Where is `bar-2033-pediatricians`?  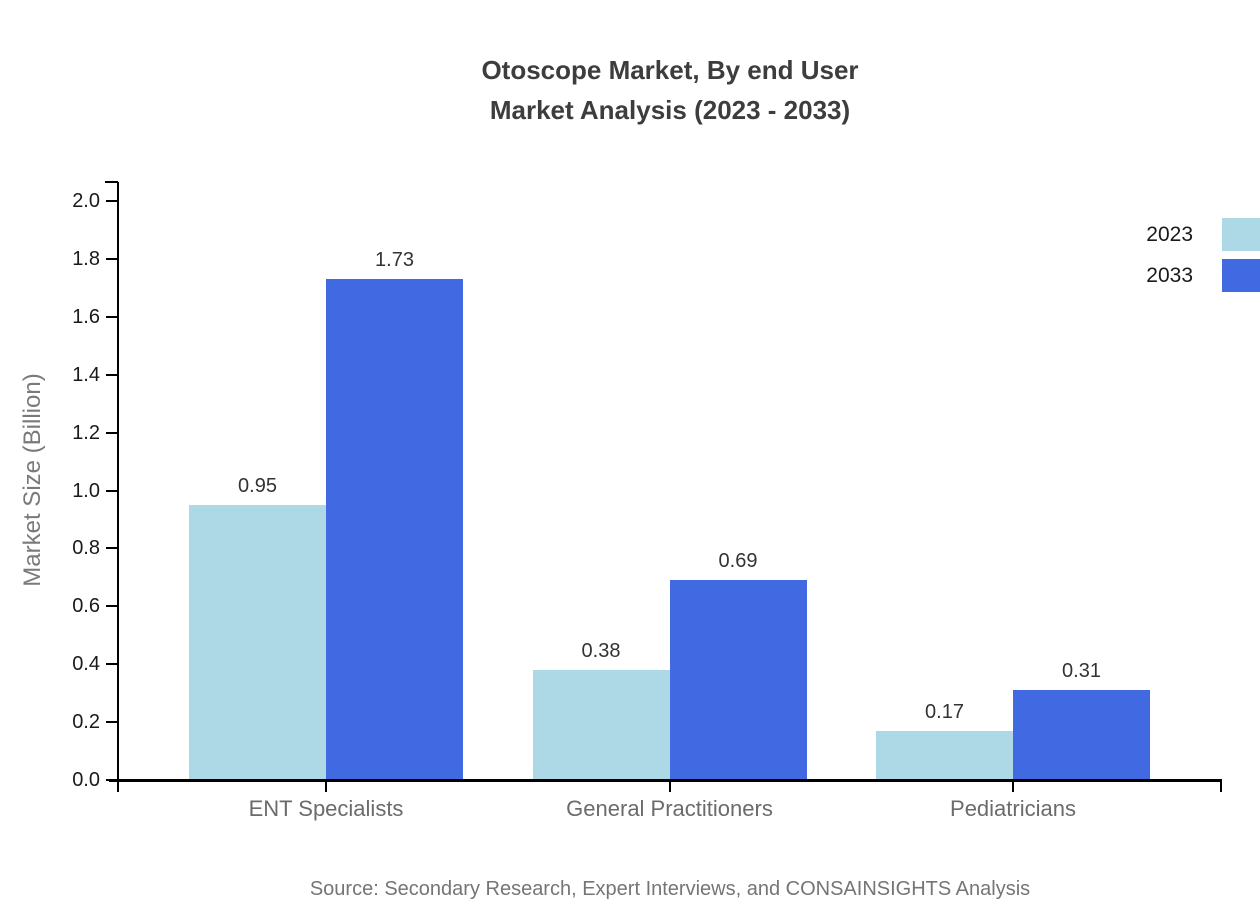 bar-2033-pediatricians is located at coordinates (1081, 735).